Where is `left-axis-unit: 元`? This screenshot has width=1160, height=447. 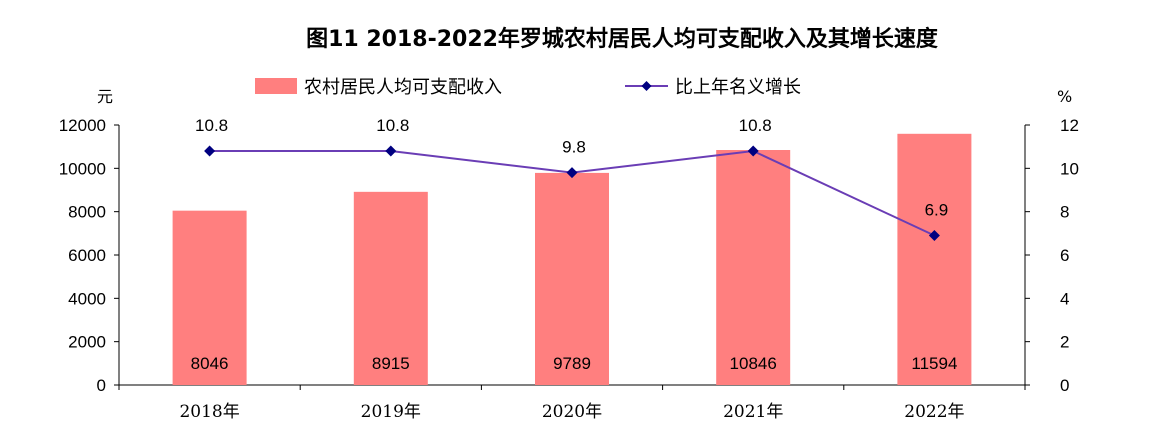
left-axis-unit: 元 is located at coordinates (105, 96).